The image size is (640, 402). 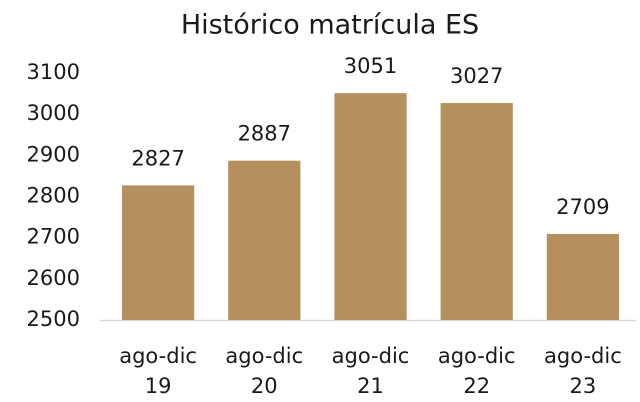 What do you see at coordinates (370, 66) in the screenshot?
I see `data-label: 3051` at bounding box center [370, 66].